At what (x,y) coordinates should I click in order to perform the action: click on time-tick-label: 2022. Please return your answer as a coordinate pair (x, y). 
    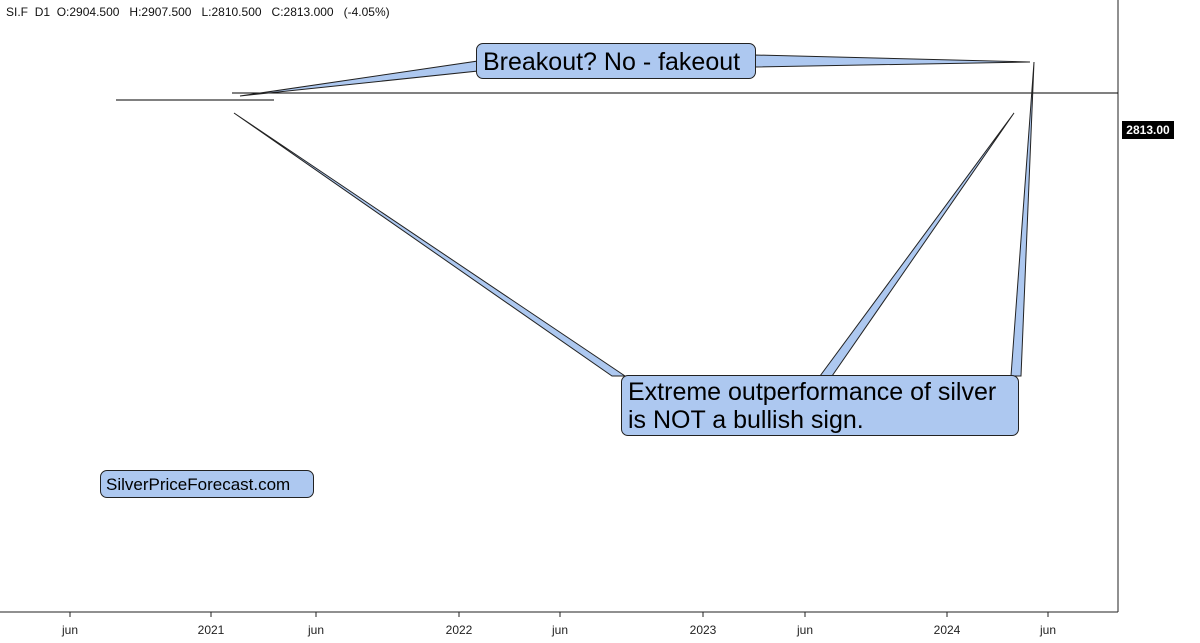
    Looking at the image, I should click on (459, 630).